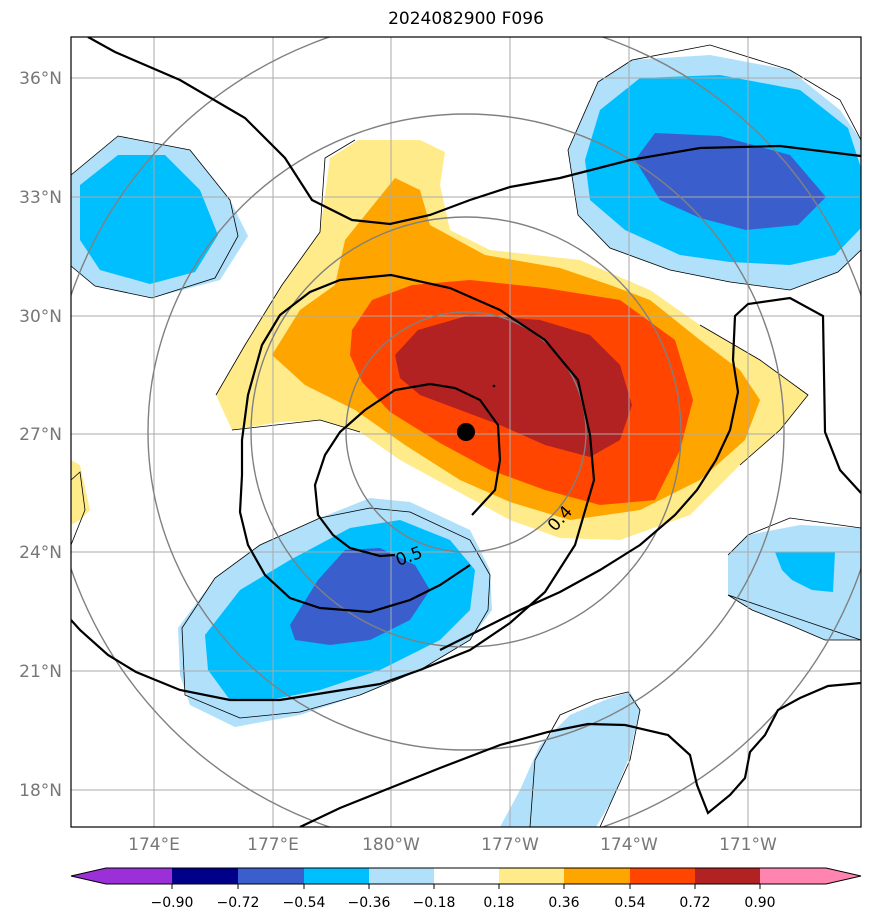 The image size is (873, 924). Describe the element at coordinates (304, 903) in the screenshot. I see `colorbar-tick: −0.54` at that location.